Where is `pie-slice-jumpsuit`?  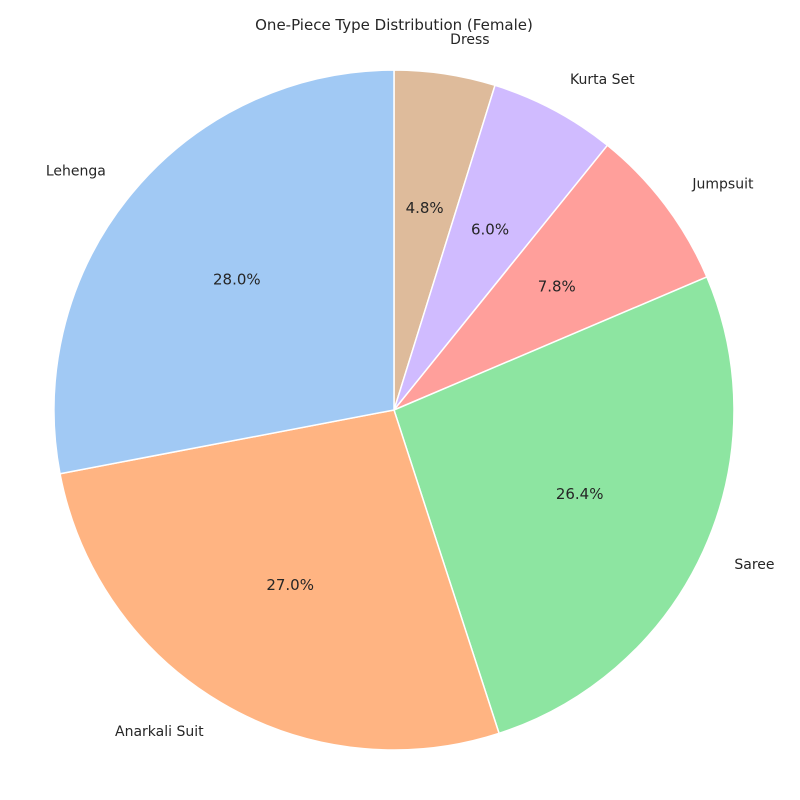 pie-slice-jumpsuit is located at coordinates (550, 277).